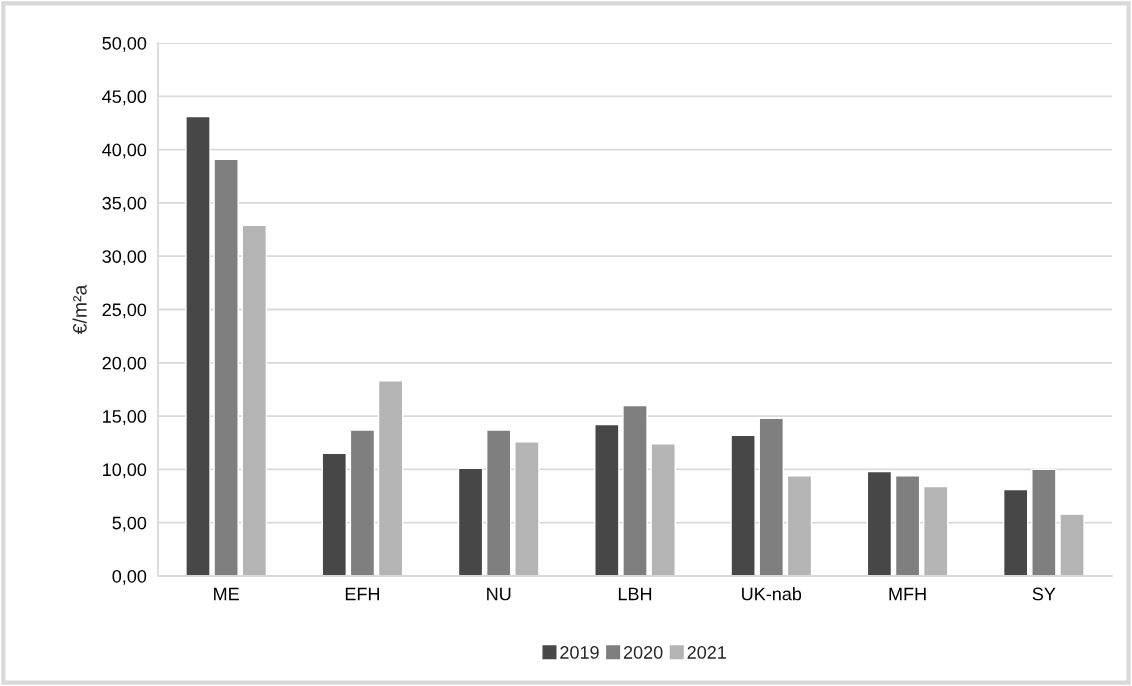 The width and height of the screenshot is (1132, 686). I want to click on x-tick-label: MFH, so click(907, 594).